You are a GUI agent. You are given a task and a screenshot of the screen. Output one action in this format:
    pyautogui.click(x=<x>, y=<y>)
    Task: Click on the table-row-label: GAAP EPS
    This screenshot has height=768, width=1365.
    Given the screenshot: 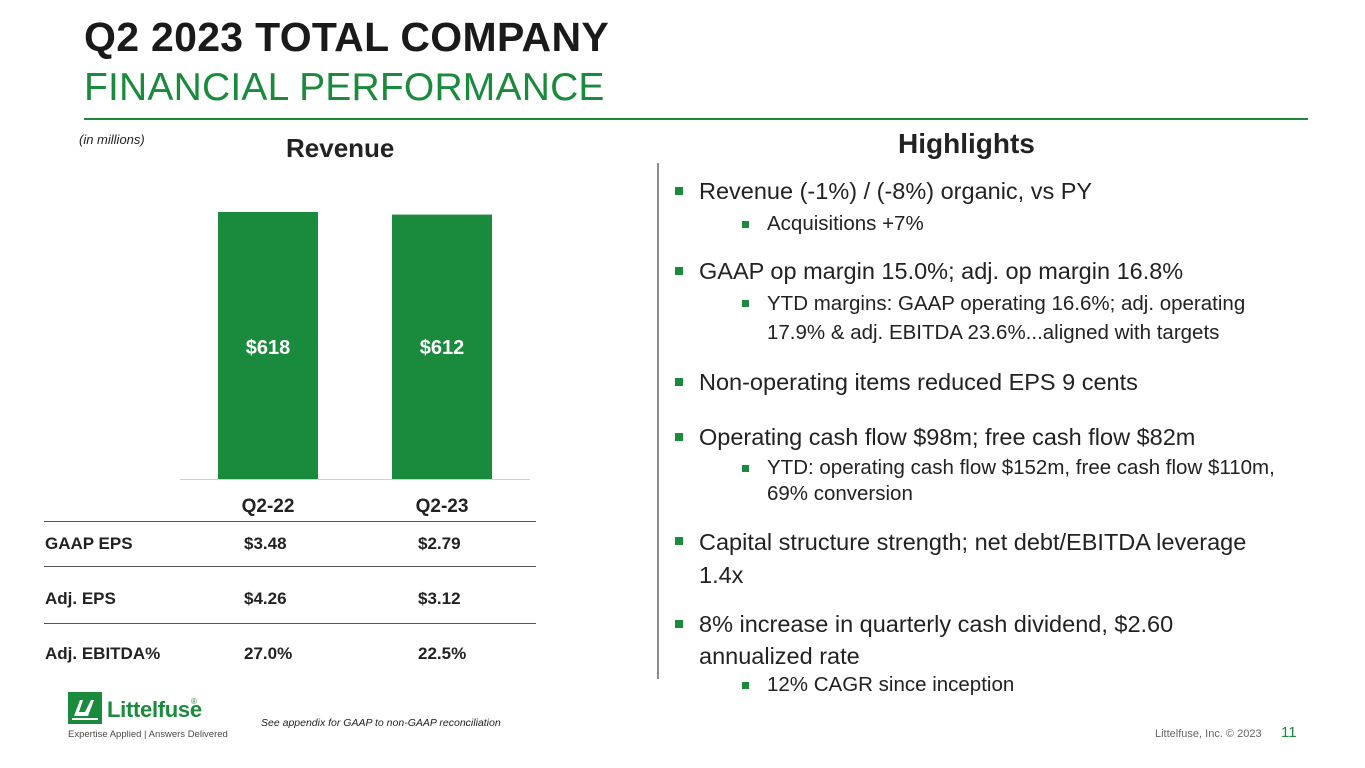 What is the action you would take?
    pyautogui.click(x=89, y=543)
    